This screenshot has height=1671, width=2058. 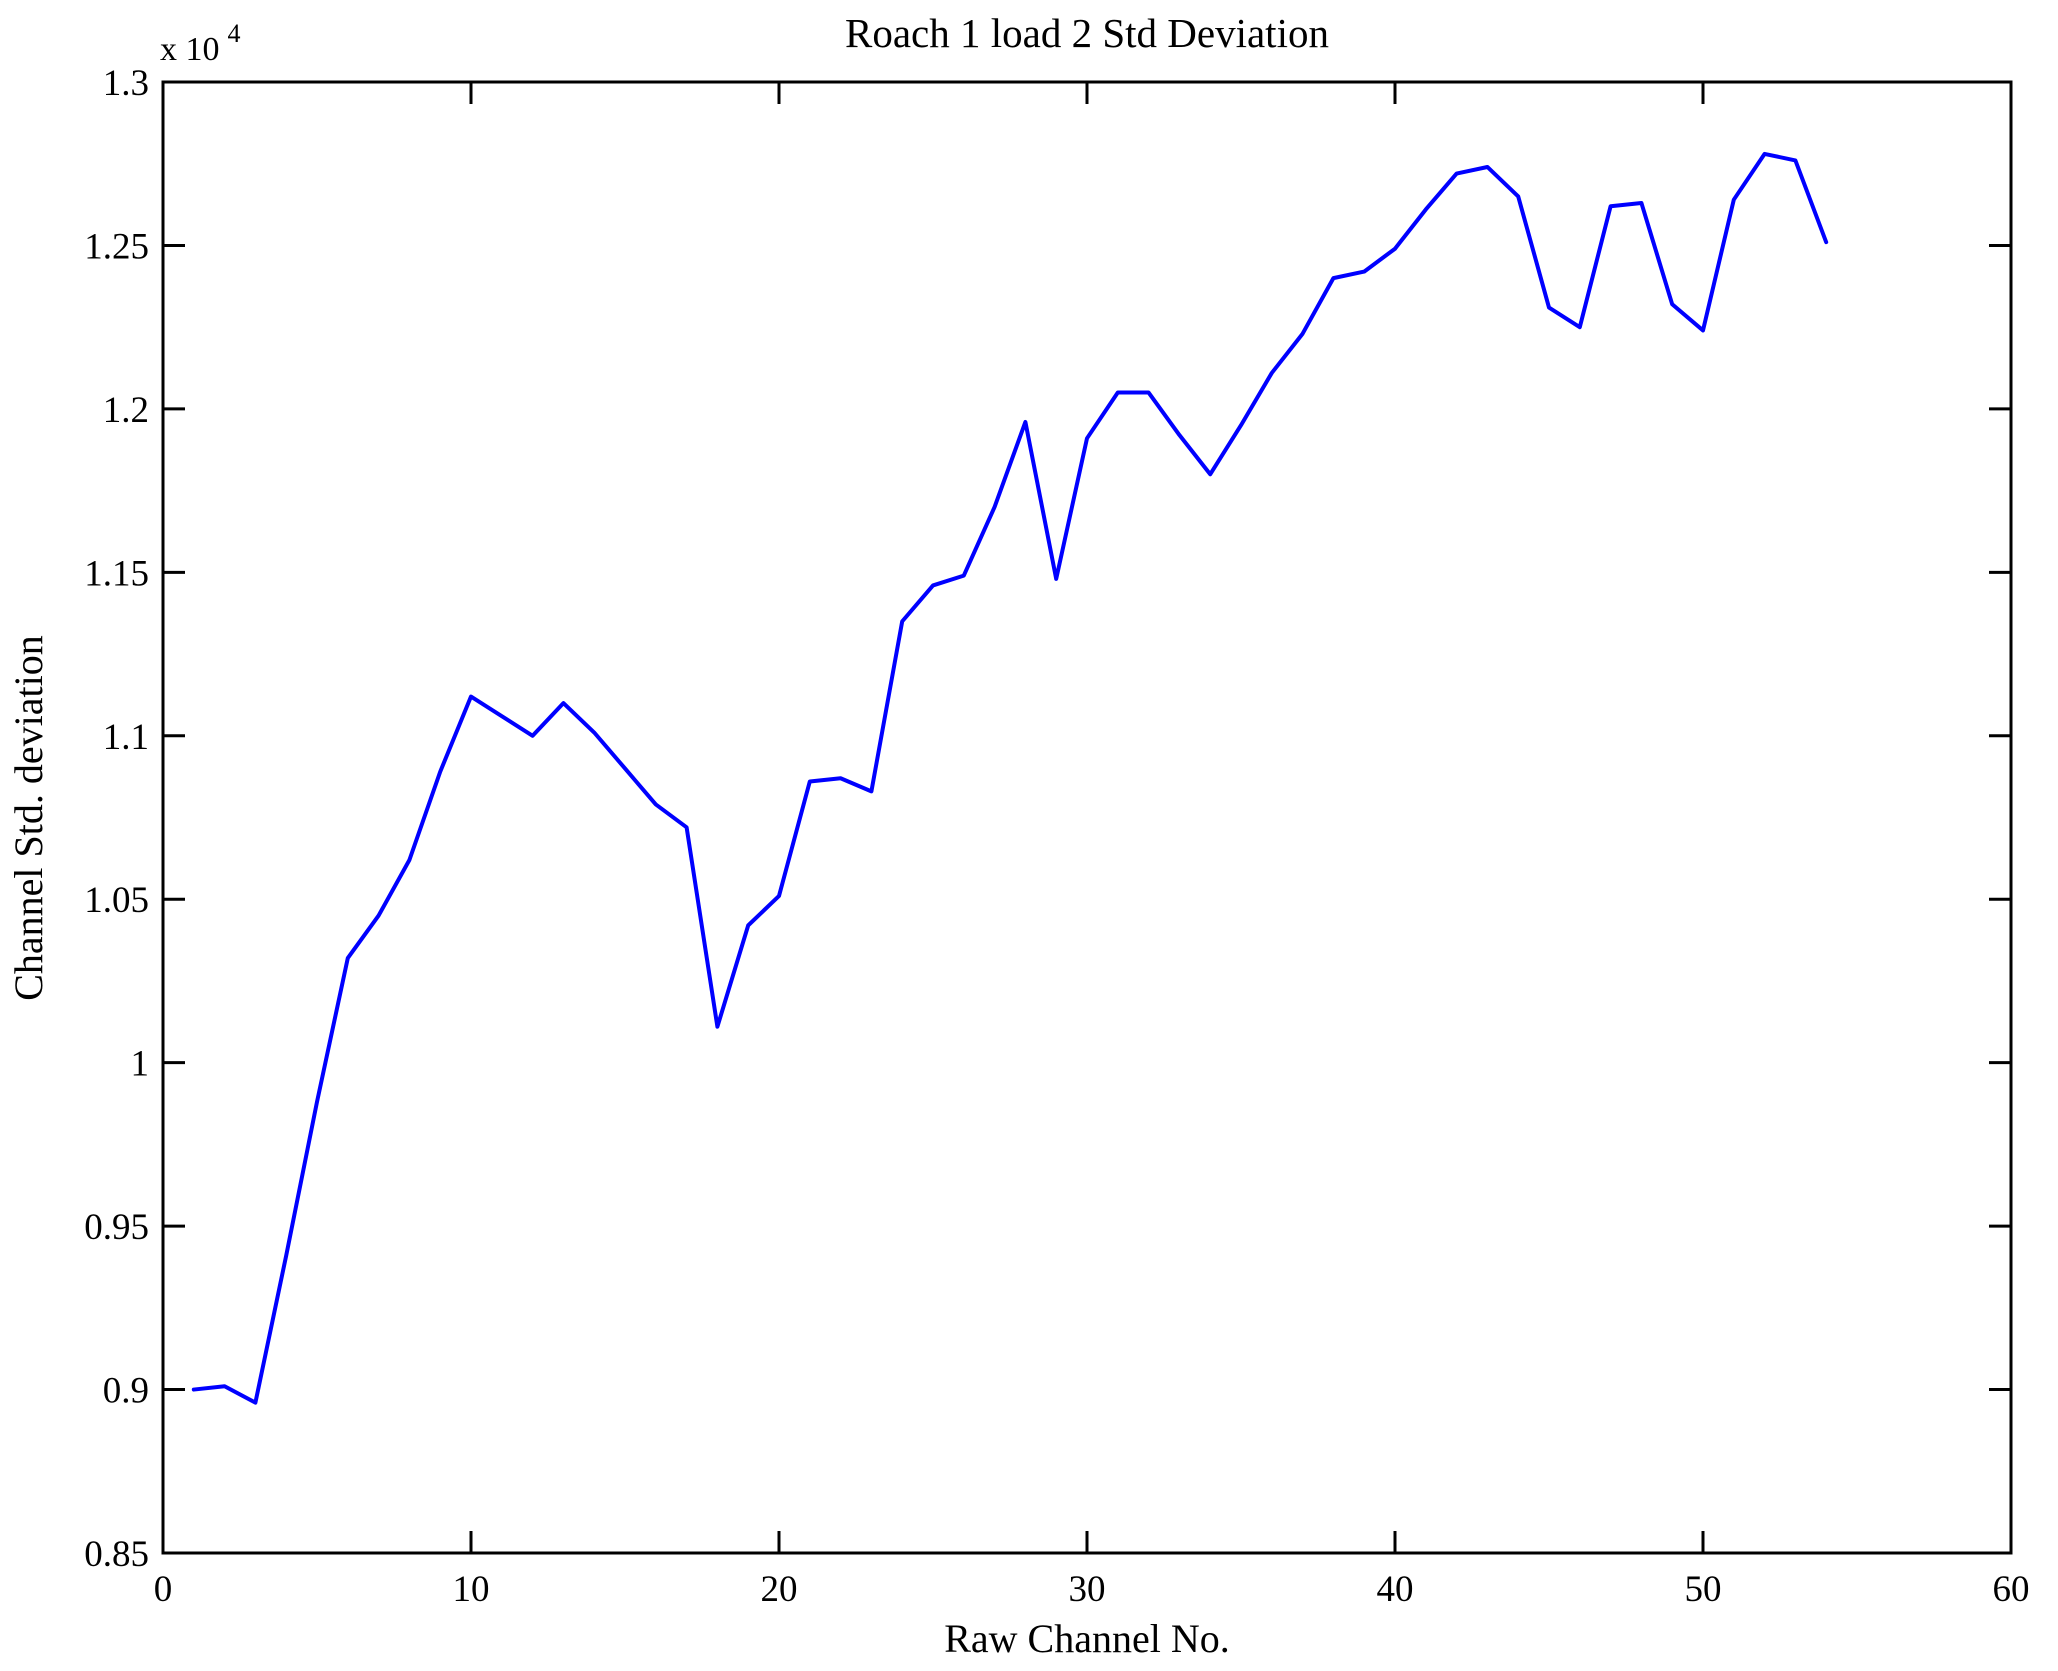 I want to click on x-tick-label: 20, so click(x=779, y=1589).